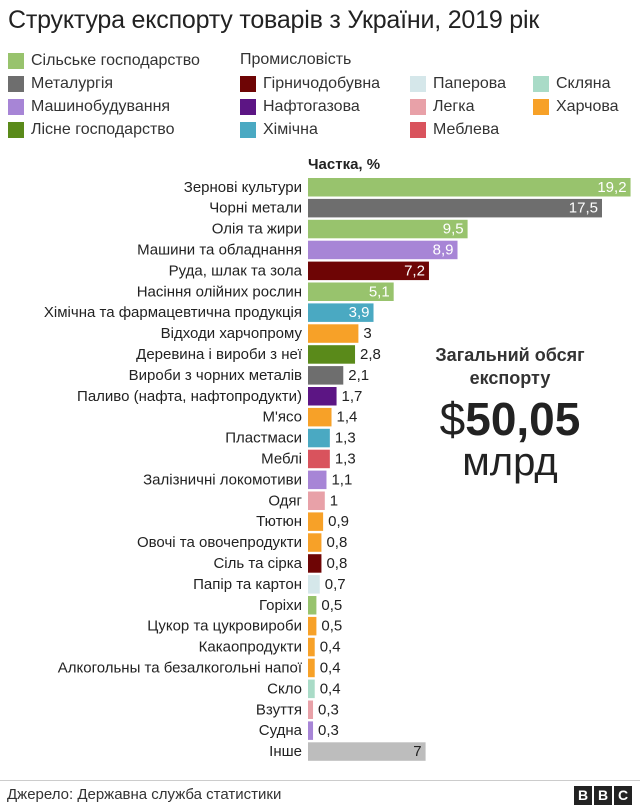  Describe the element at coordinates (322, 83) in the screenshot. I see `legend-label: Гірничодобувна` at that location.